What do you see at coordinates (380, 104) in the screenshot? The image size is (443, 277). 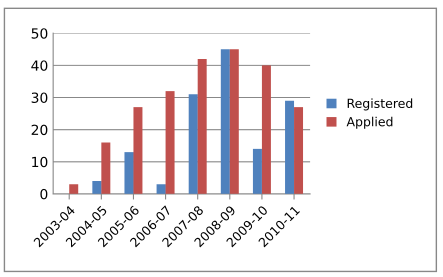 I see `legend-label: Registered` at bounding box center [380, 104].